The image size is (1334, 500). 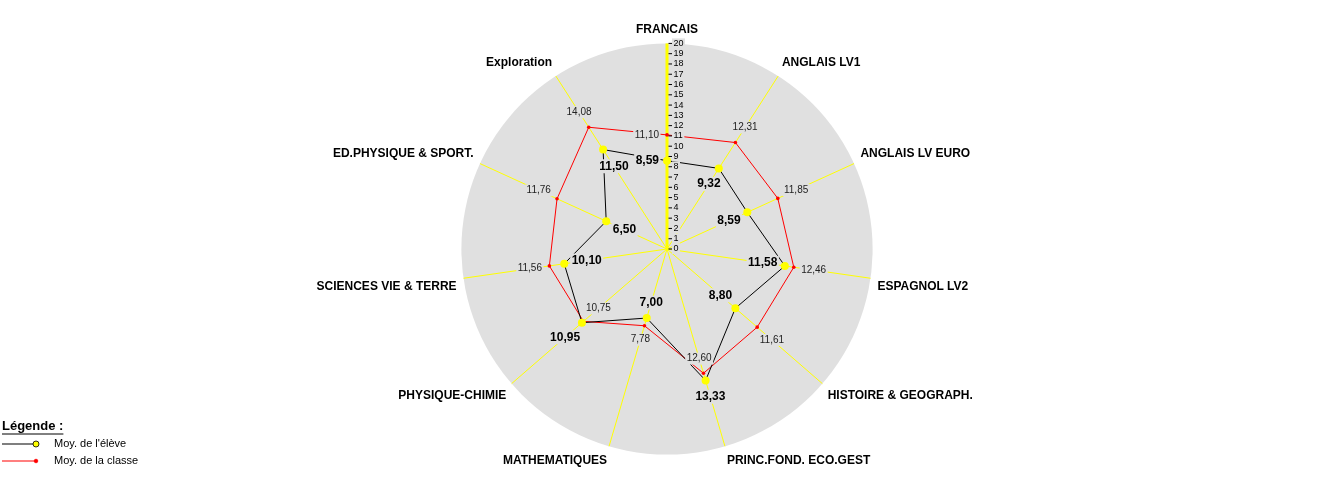 I want to click on data-label: 7,00, so click(x=651, y=301).